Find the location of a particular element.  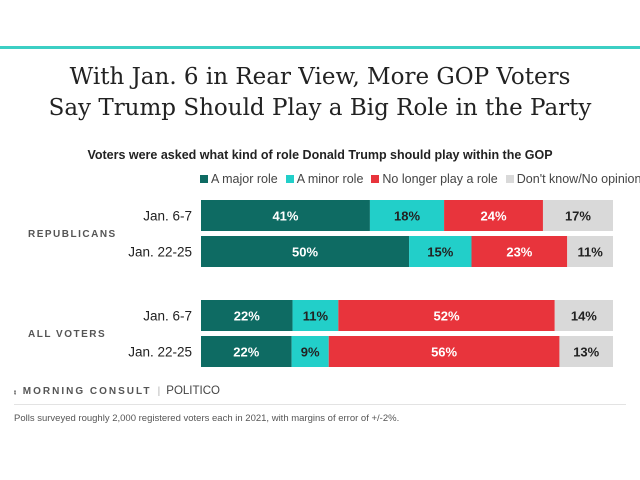

data-label: 15% is located at coordinates (440, 252).